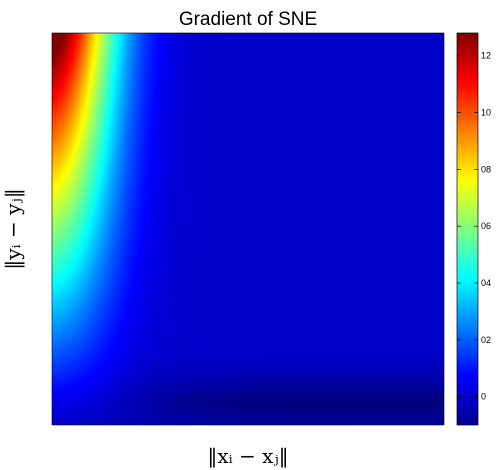  What do you see at coordinates (486, 226) in the screenshot?
I see `colorbar-tick-label: 06` at bounding box center [486, 226].